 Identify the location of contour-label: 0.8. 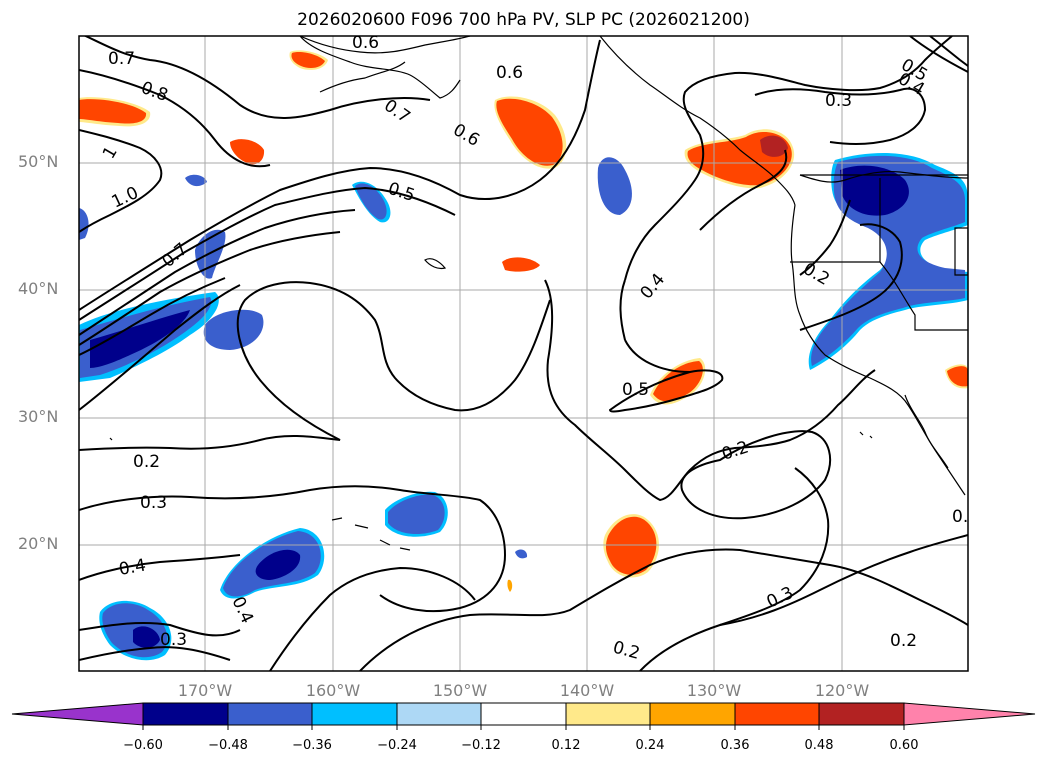
(154, 92).